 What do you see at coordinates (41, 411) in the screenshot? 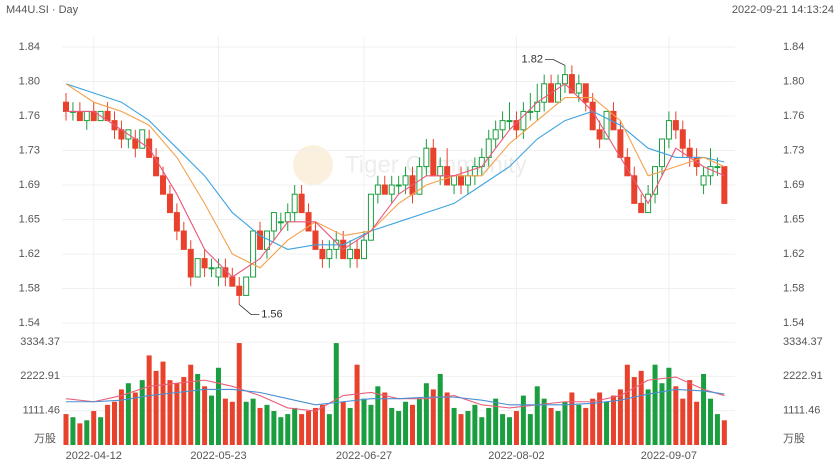
I see `volume-tick-label: 1111.46` at bounding box center [41, 411].